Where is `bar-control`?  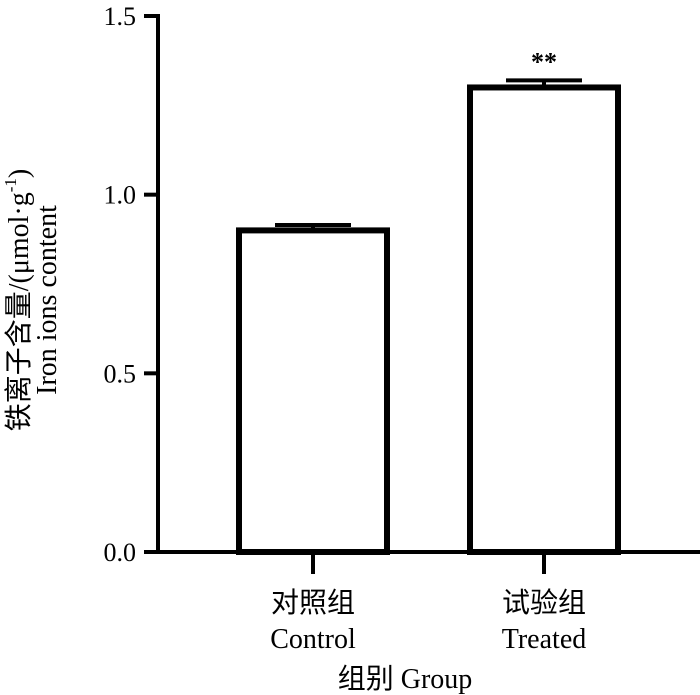
bar-control is located at coordinates (313, 391).